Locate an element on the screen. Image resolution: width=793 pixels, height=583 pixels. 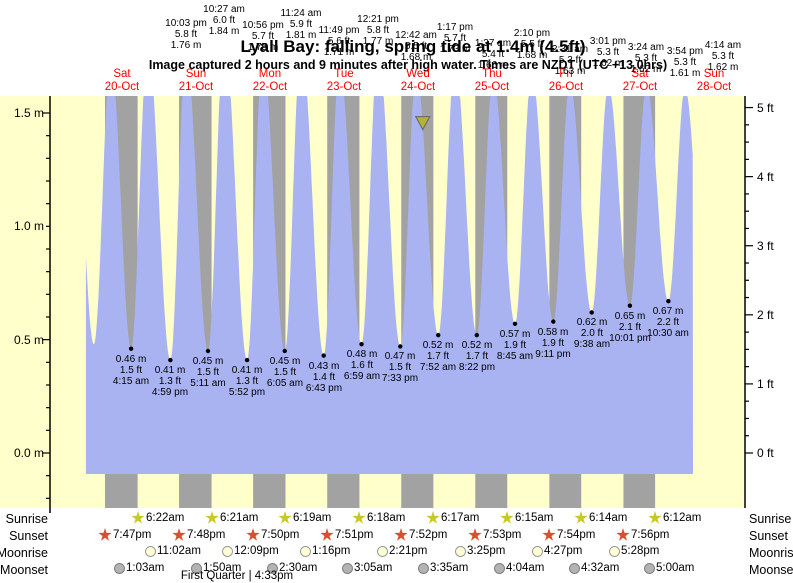
sunrise-time: 6:14am is located at coordinates (608, 518).